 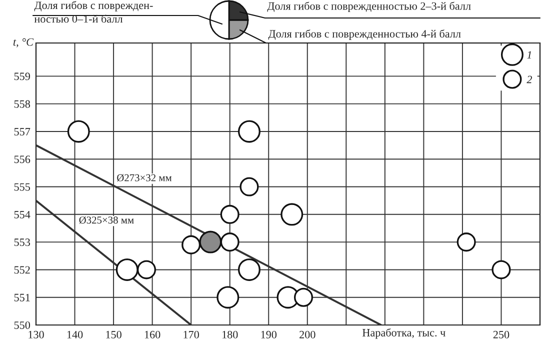 I want to click on x-tick-label: 170, so click(x=191, y=334).